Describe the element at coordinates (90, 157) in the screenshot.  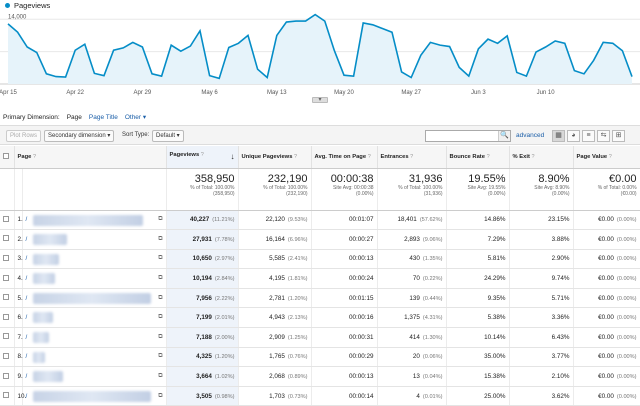
I see `header-page: Page ?` at that location.